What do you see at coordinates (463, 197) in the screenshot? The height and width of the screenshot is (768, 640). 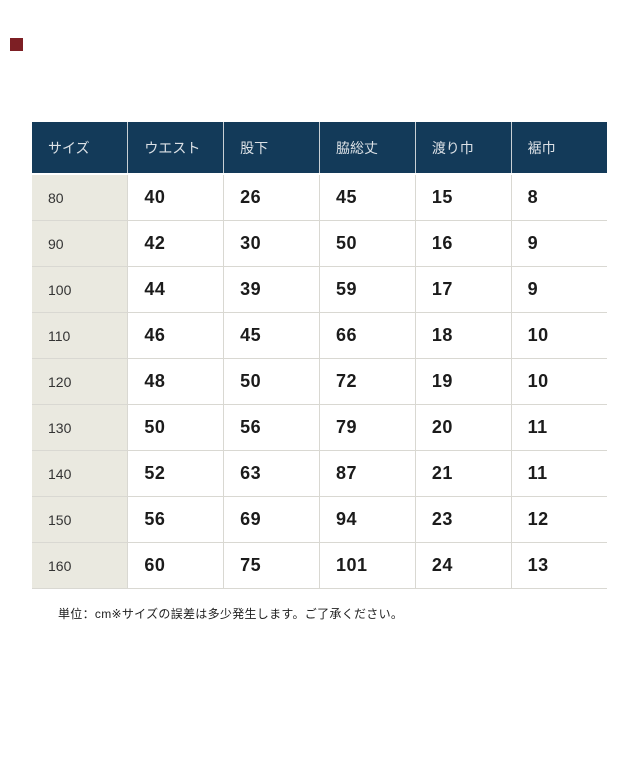 I see `value-cell: 15` at bounding box center [463, 197].